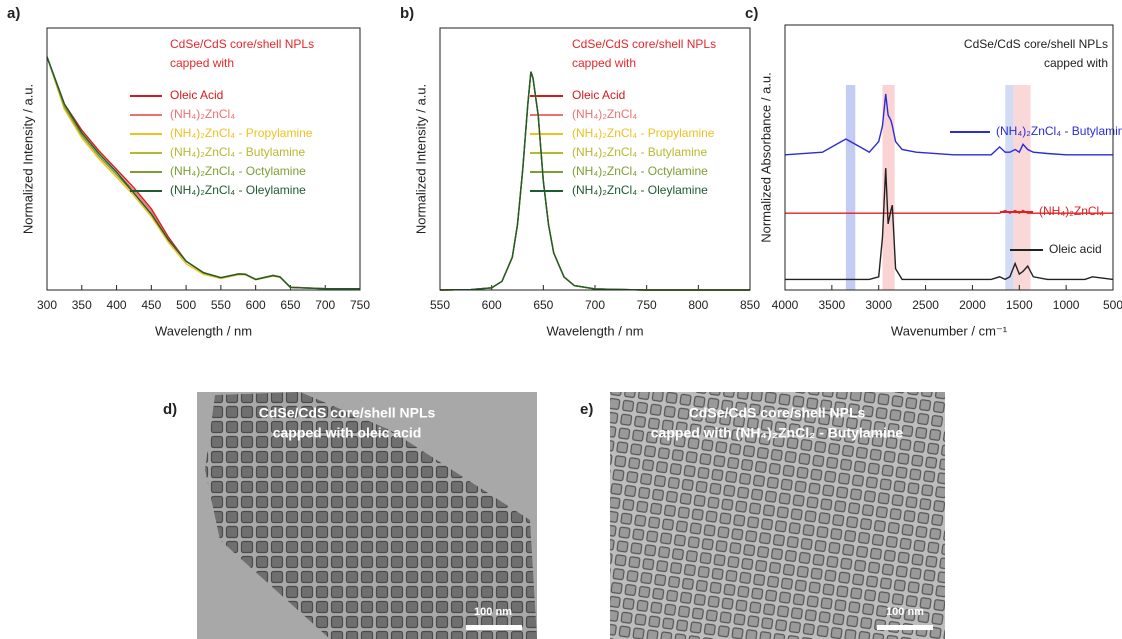  I want to click on x-tick-label: 2000, so click(972, 305).